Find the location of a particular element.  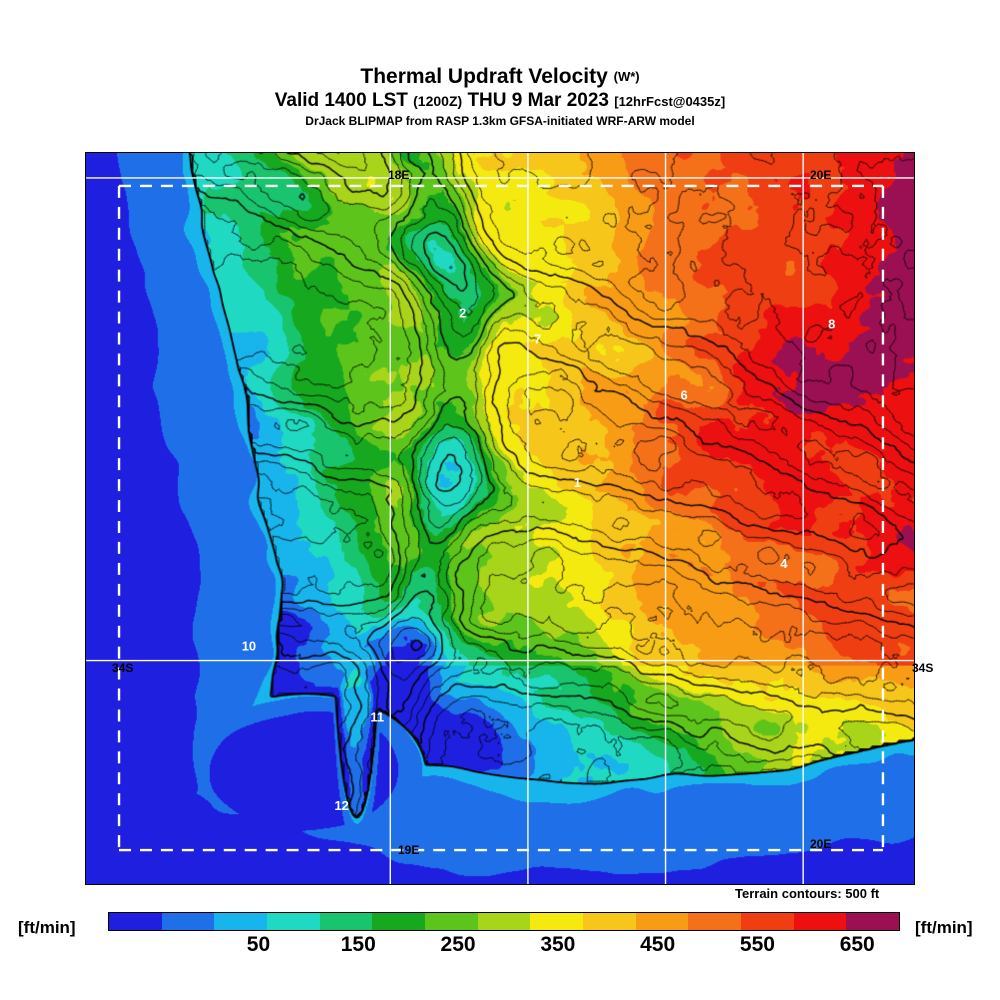

colorbar-tick-550: 550 is located at coordinates (757, 944).